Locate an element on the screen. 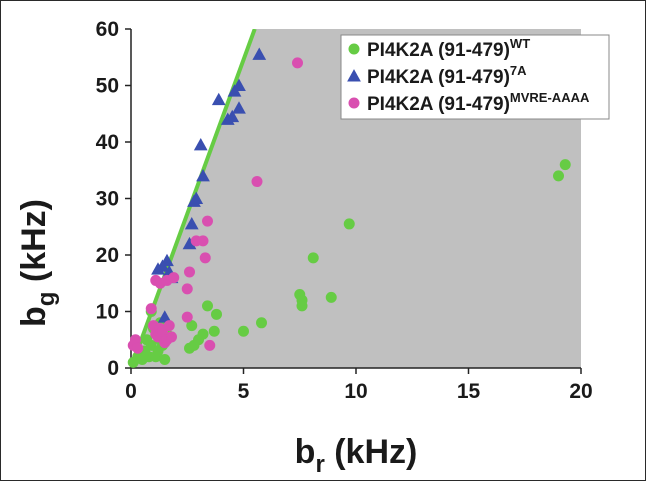 This screenshot has width=646, height=482. legend-marker-mvre-aaaa is located at coordinates (354, 103).